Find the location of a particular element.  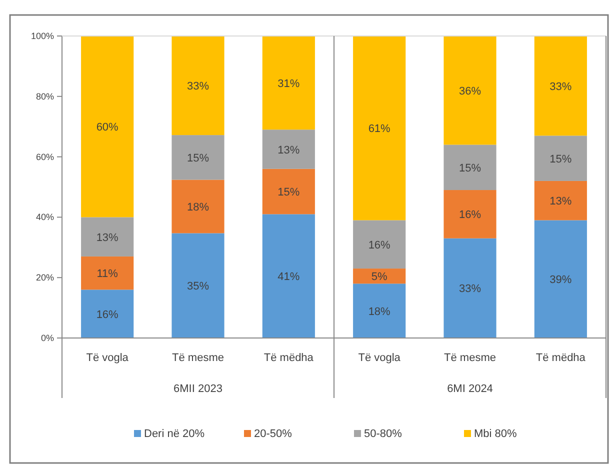

text: 60% is located at coordinates (107, 128).